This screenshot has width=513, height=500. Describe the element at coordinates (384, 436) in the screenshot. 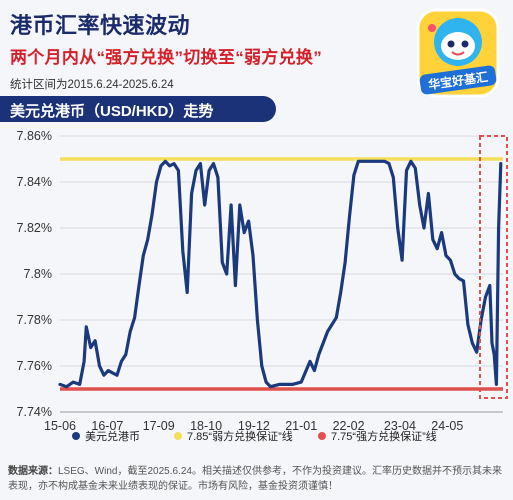

I see `legend-label-strong-line: 7.75“强方兑换保证”线` at that location.